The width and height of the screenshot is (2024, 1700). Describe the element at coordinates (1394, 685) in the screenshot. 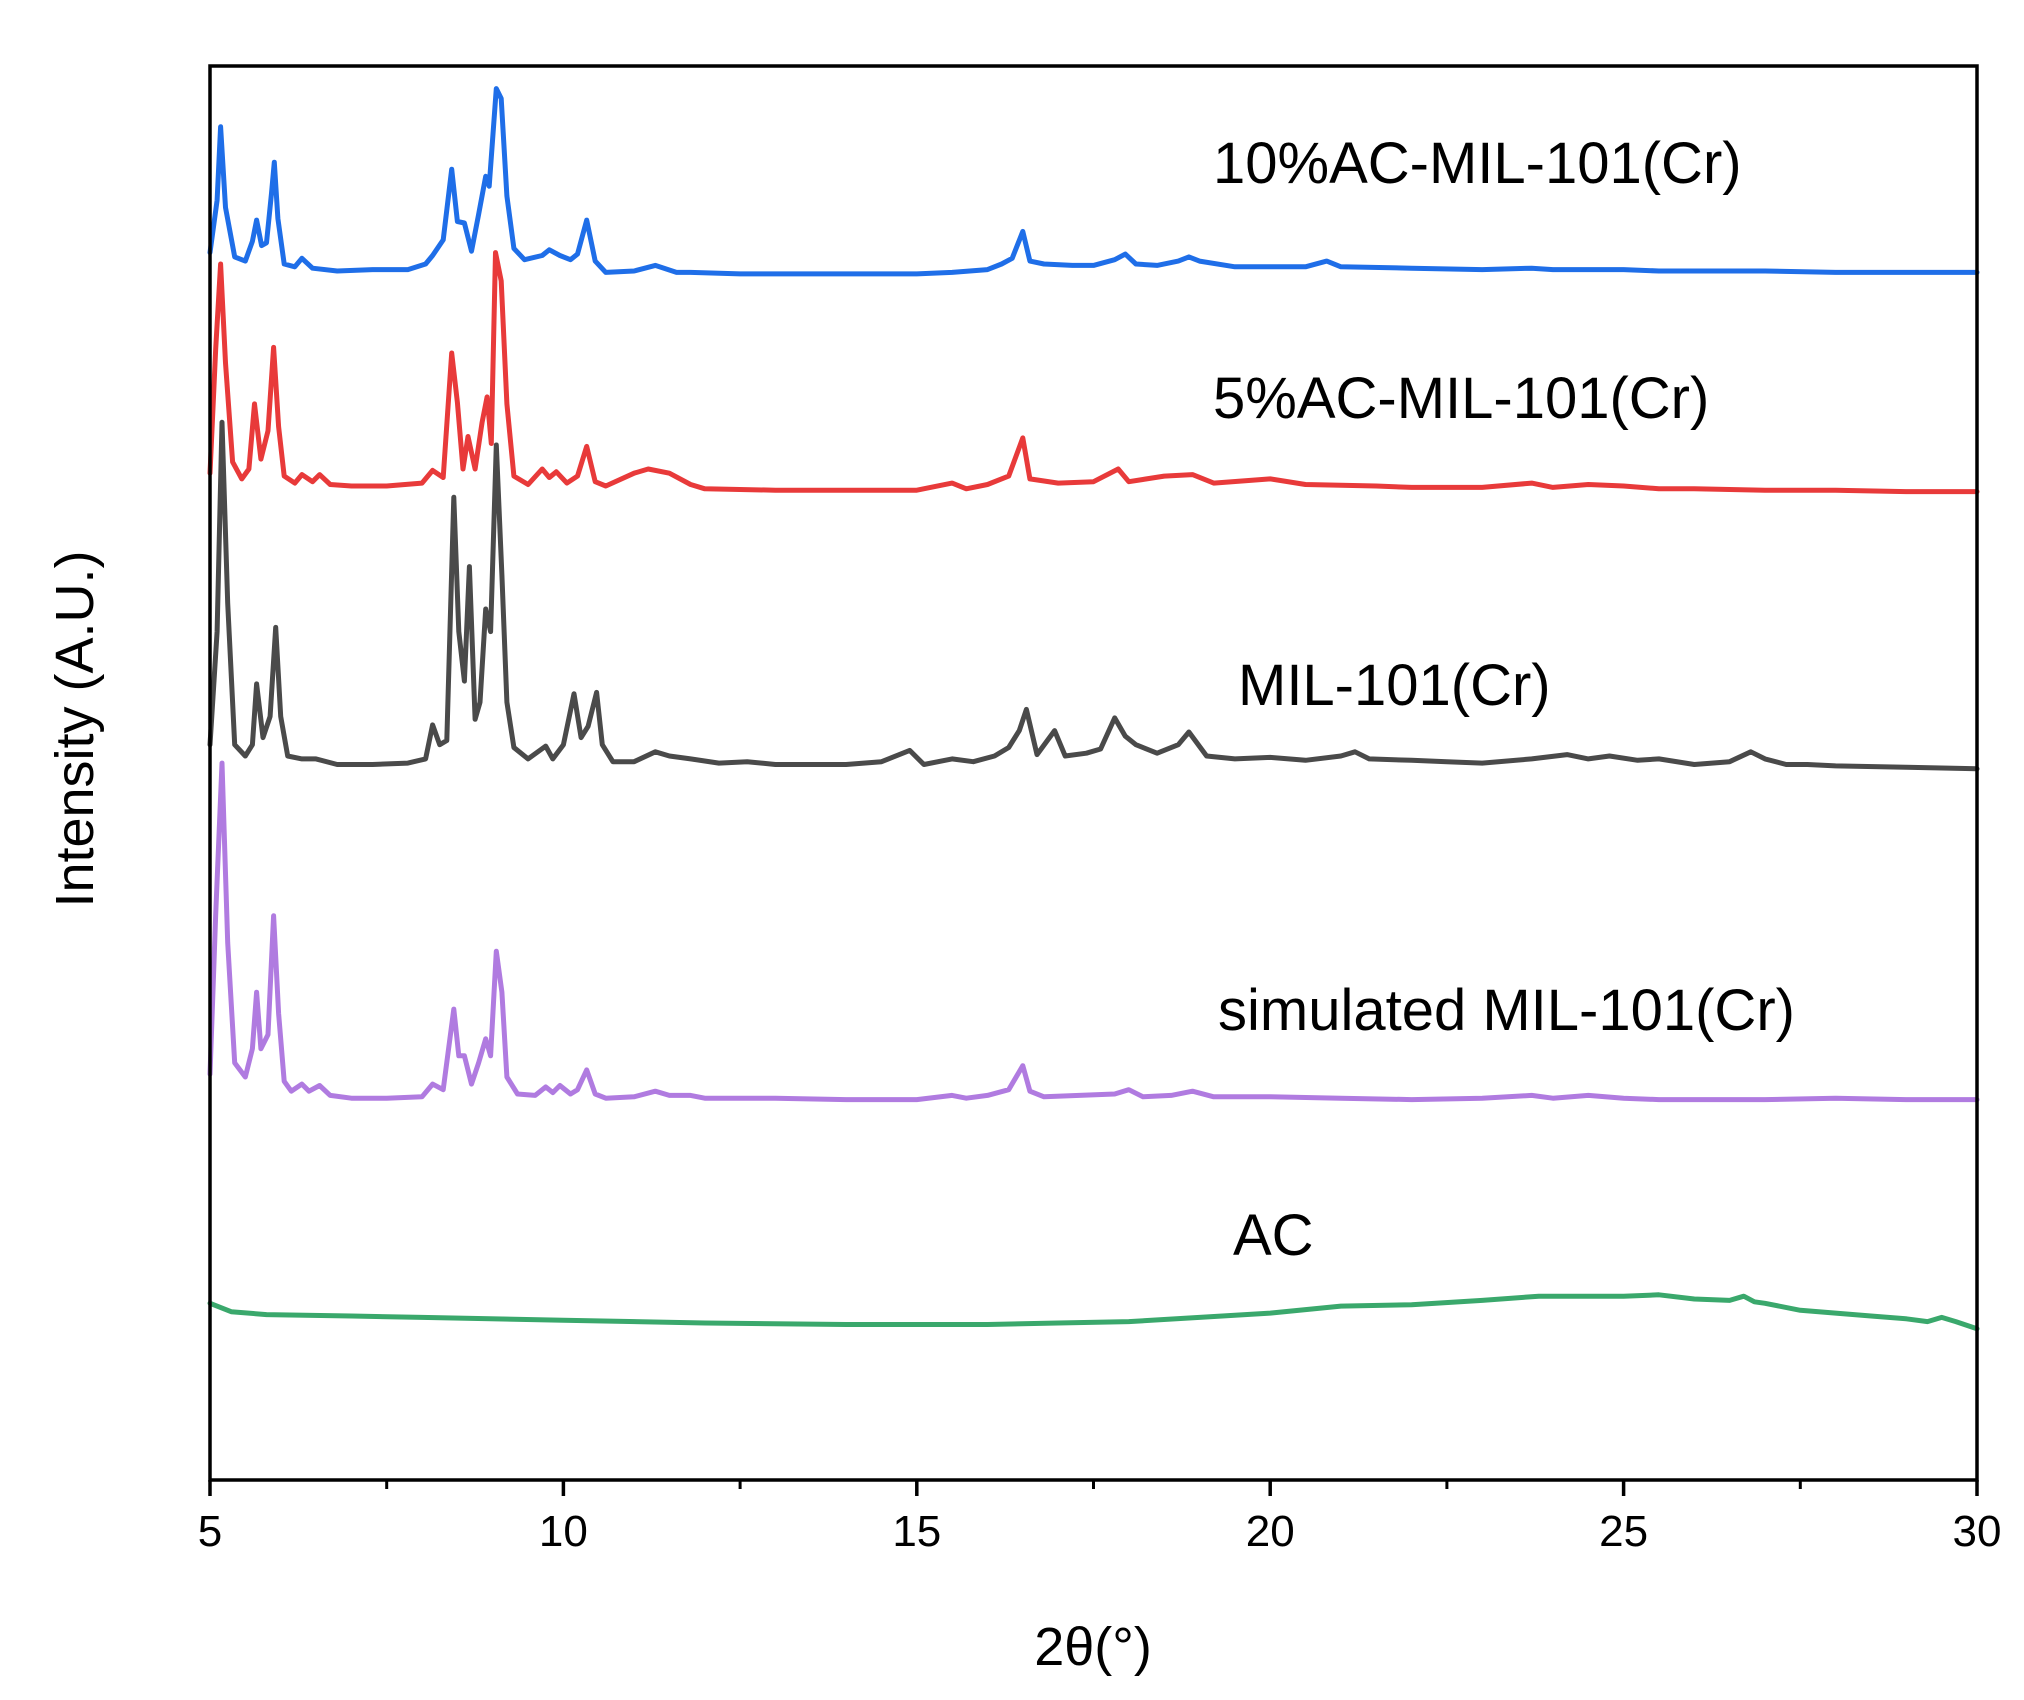

I see `series-label-3: MIL-101(Cr)` at that location.